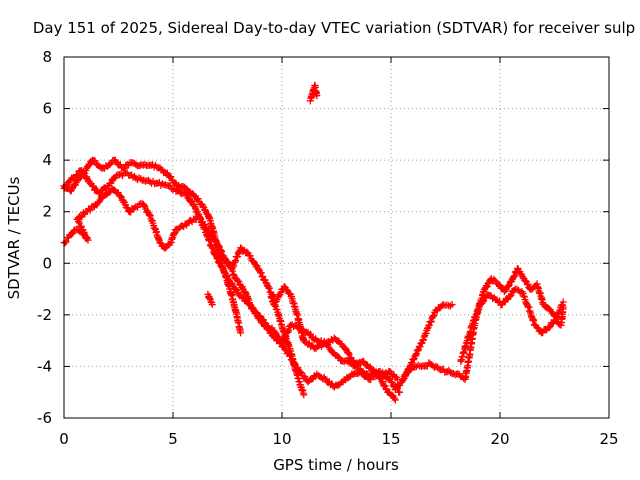 The image size is (640, 480). I want to click on x-tick-label: 25, so click(608, 439).